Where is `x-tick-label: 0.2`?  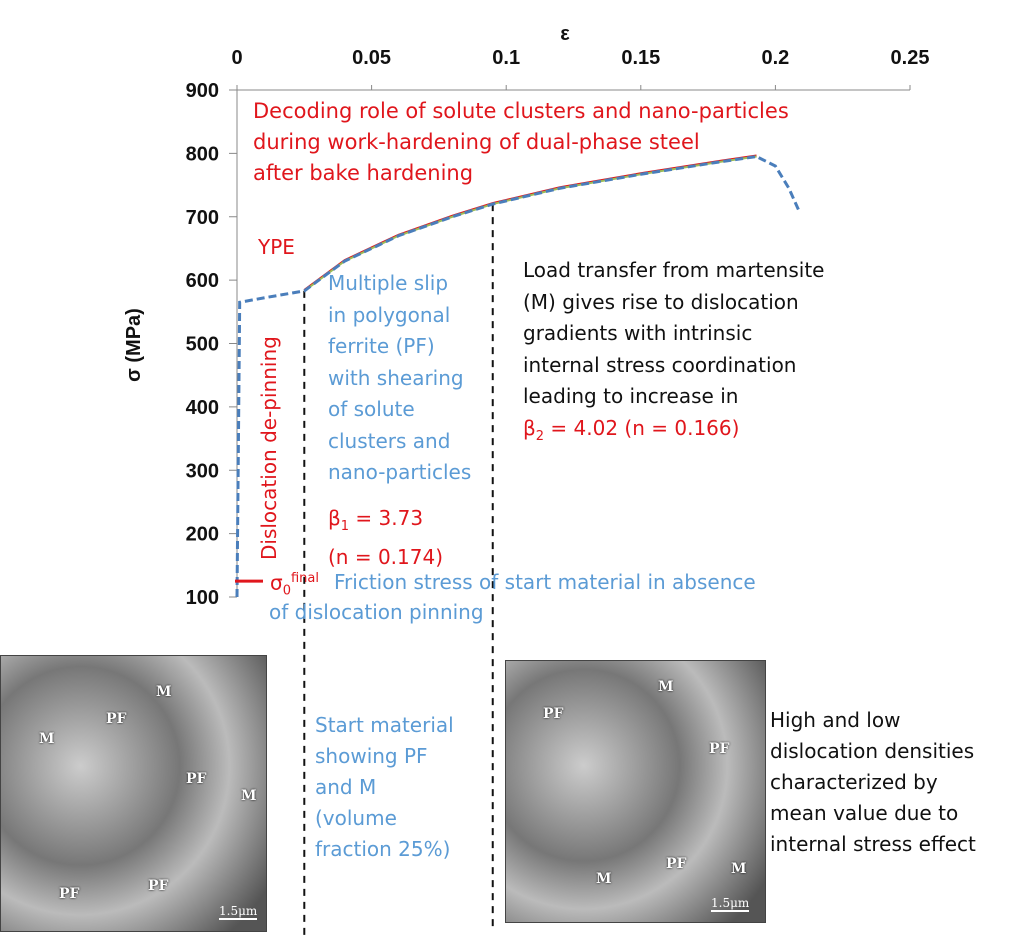
x-tick-label: 0.2 is located at coordinates (775, 58).